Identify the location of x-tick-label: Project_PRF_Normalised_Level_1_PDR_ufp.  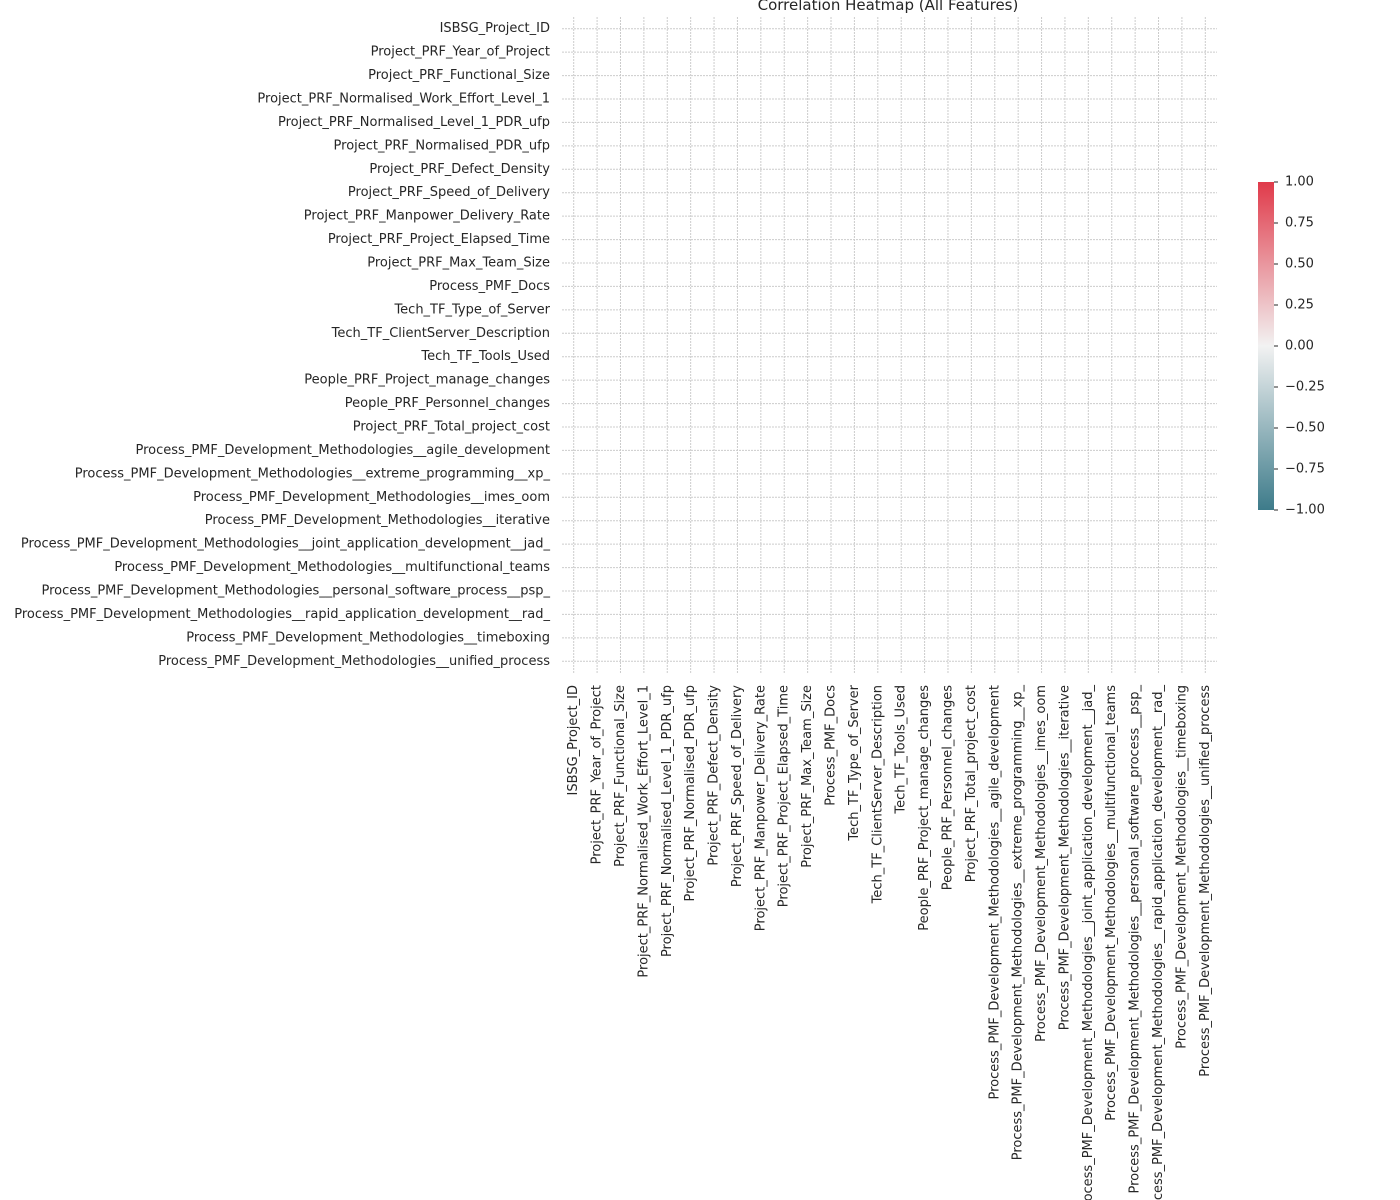
(667, 821).